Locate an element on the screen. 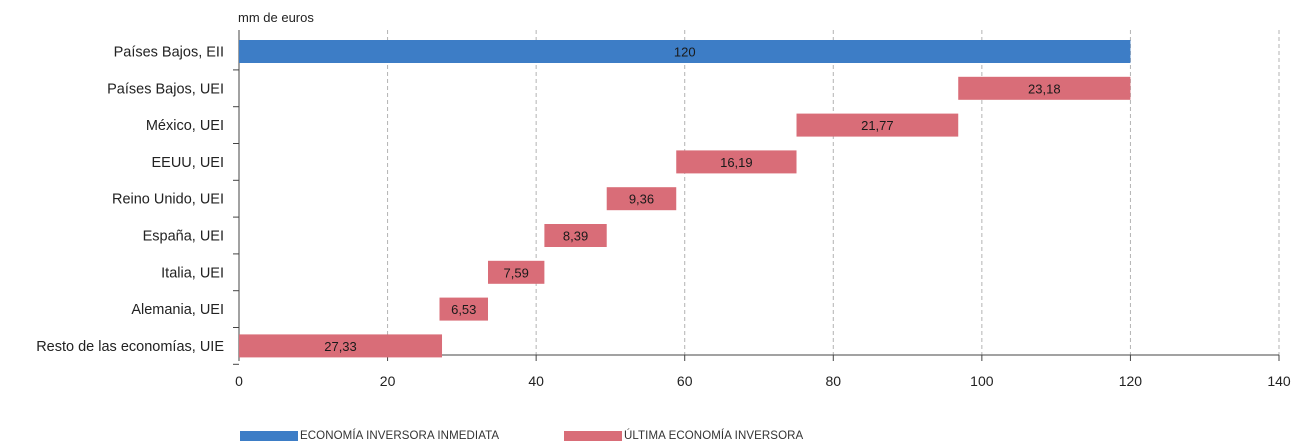 This screenshot has height=443, width=1295. category-label: EEUU, UEI is located at coordinates (187, 163).